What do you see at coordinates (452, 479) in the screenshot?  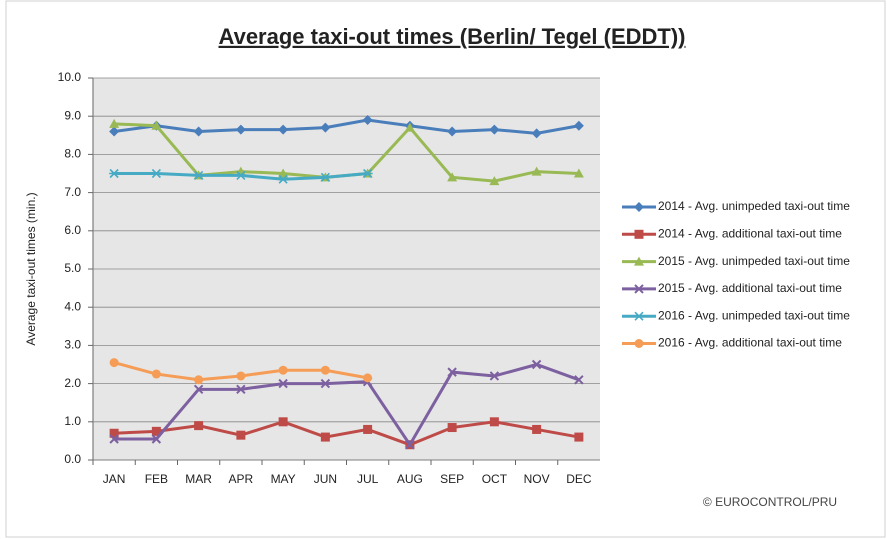 I see `x-tick-label: SEP` at bounding box center [452, 479].